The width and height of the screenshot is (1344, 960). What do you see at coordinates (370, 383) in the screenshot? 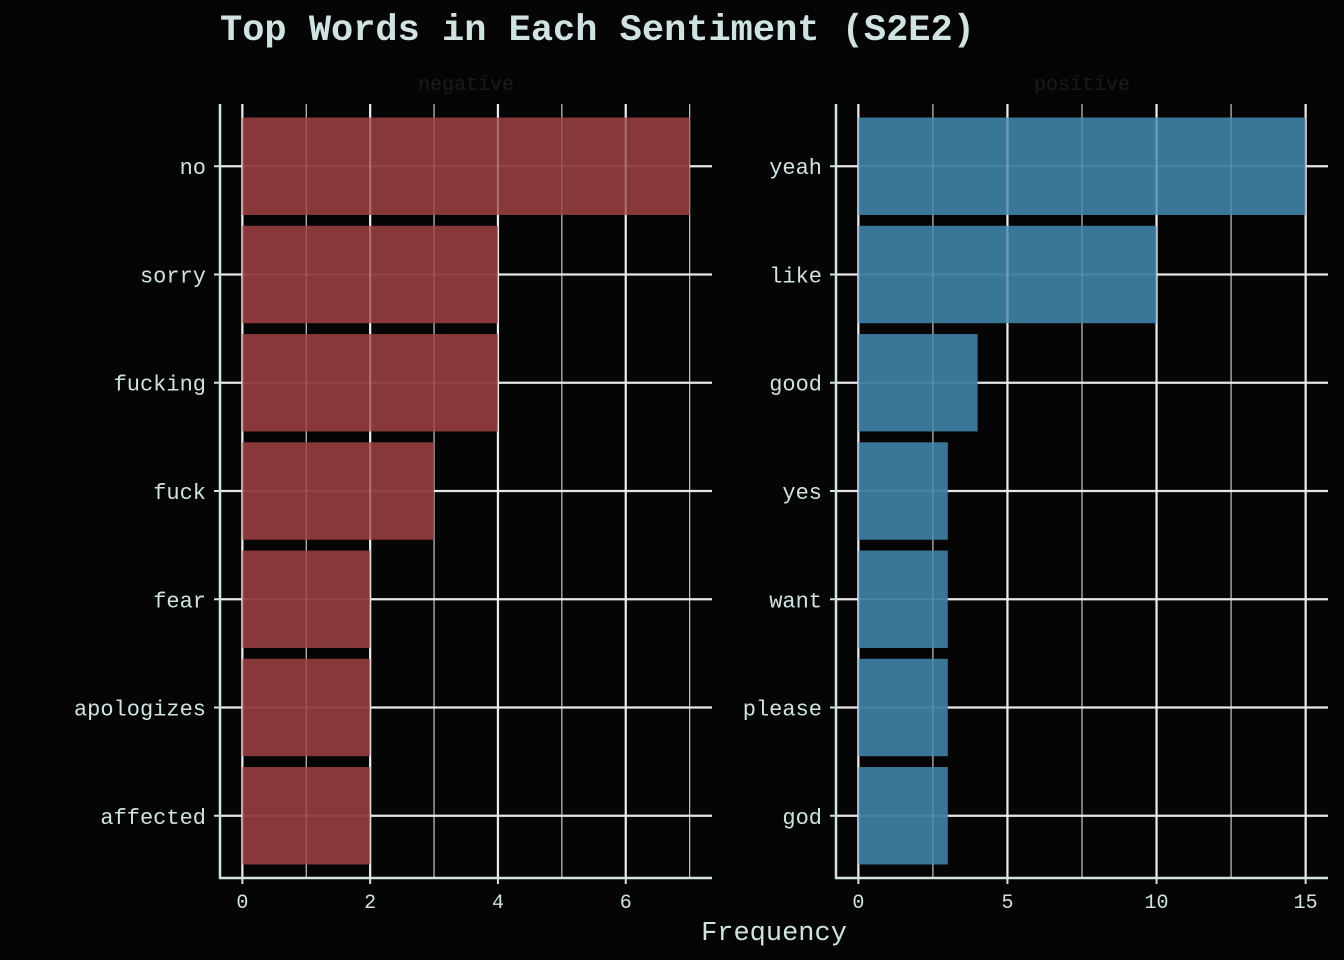
I see `bar-negative-fucking` at bounding box center [370, 383].